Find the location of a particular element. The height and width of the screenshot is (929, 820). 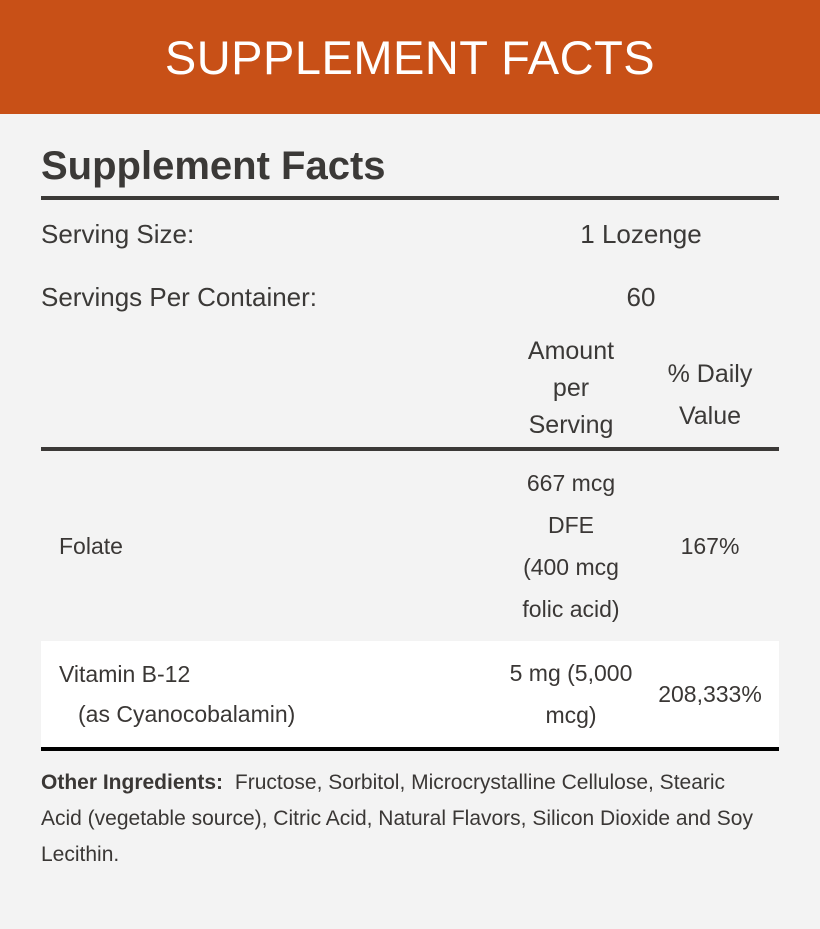

servings-per-container-value: 60 is located at coordinates (641, 297).